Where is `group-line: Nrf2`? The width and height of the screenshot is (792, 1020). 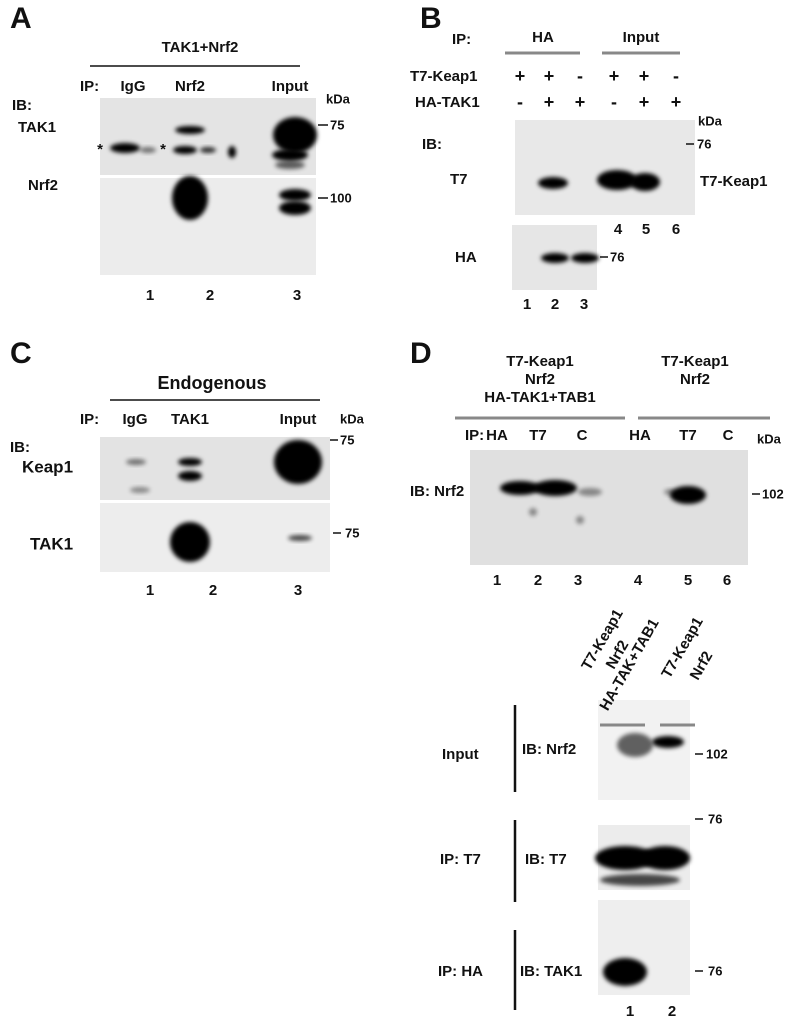 group-line: Nrf2 is located at coordinates (702, 665).